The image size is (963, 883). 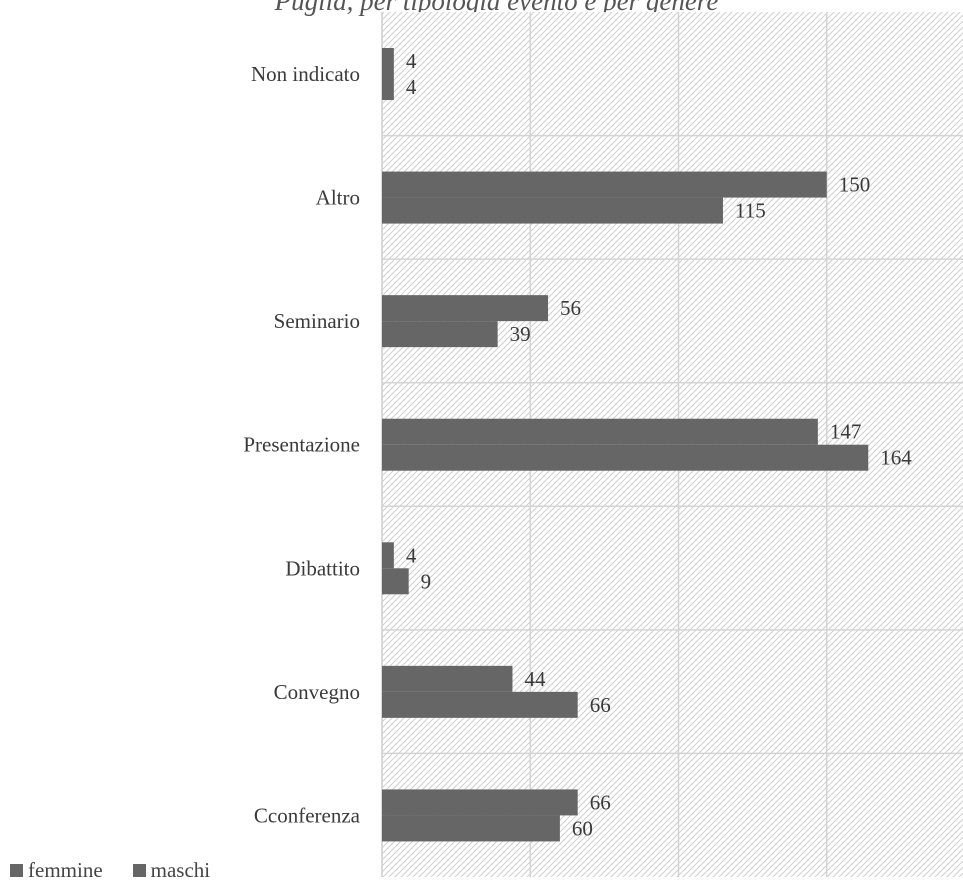 I want to click on data-label: 115, so click(x=750, y=211).